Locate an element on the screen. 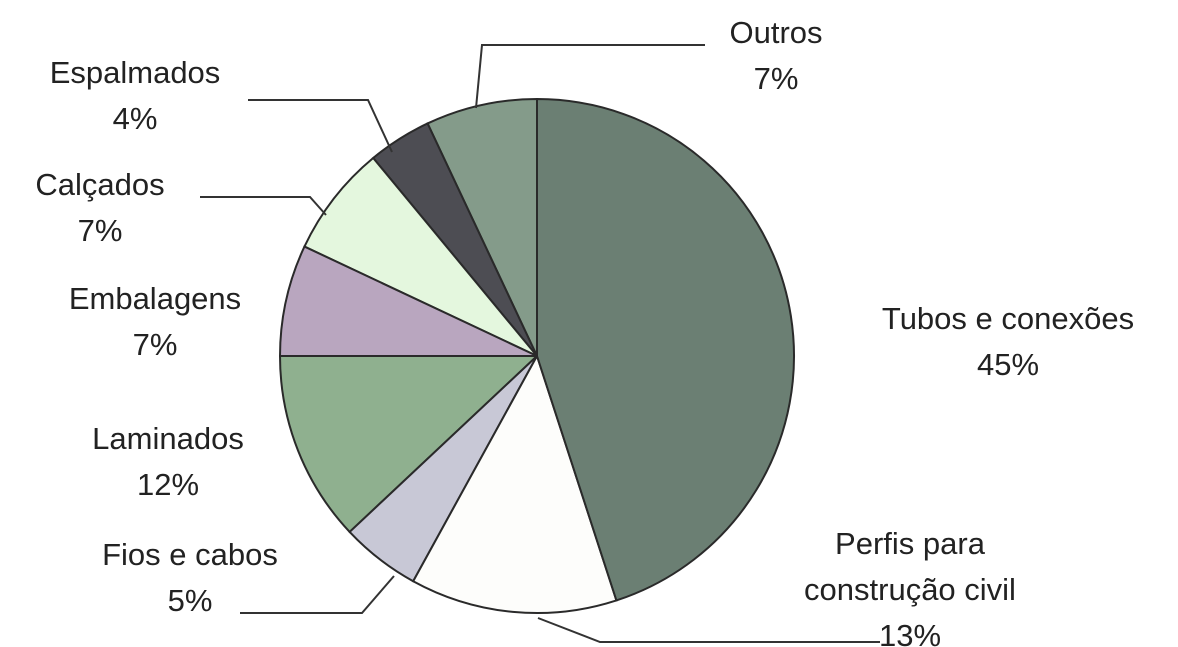 The width and height of the screenshot is (1178, 647). category-label: Laminados is located at coordinates (168, 438).